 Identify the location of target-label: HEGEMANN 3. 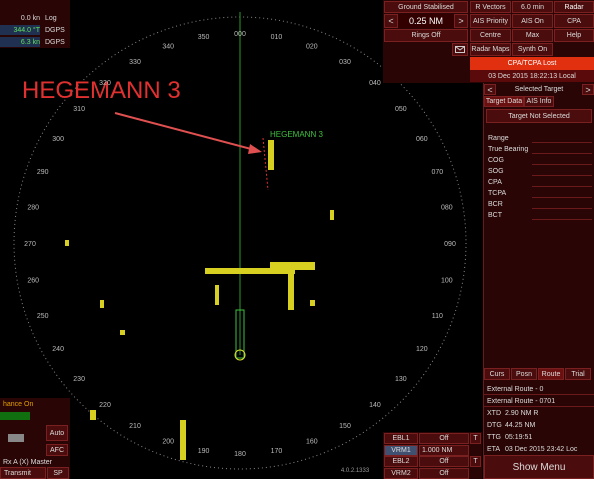
(296, 134).